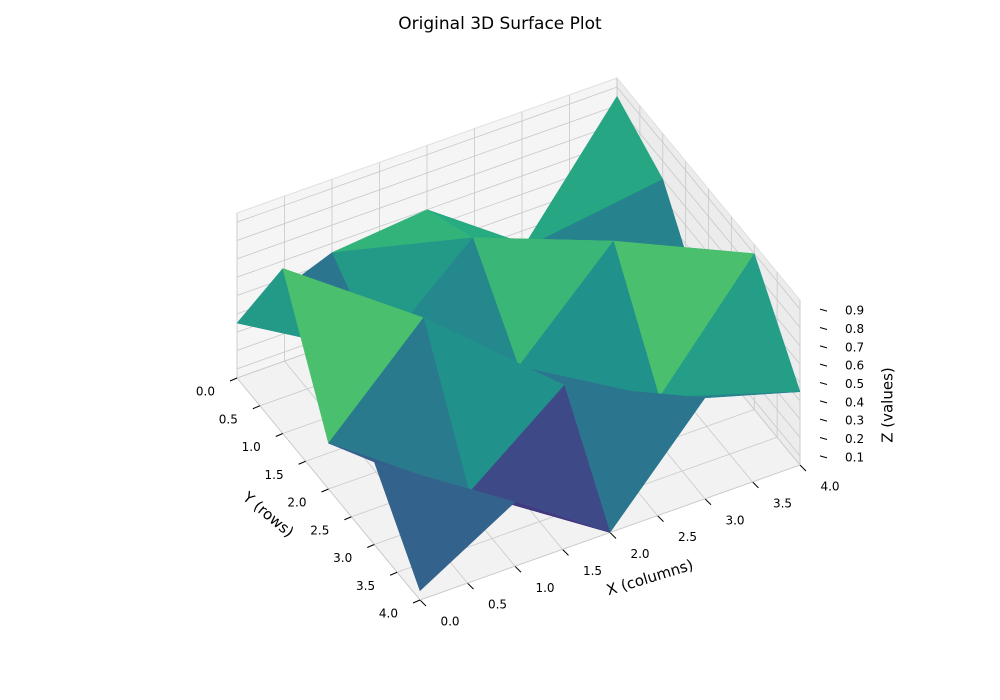 The height and width of the screenshot is (700, 1000). Describe the element at coordinates (854, 366) in the screenshot. I see `z-tick-label: 0.6` at that location.